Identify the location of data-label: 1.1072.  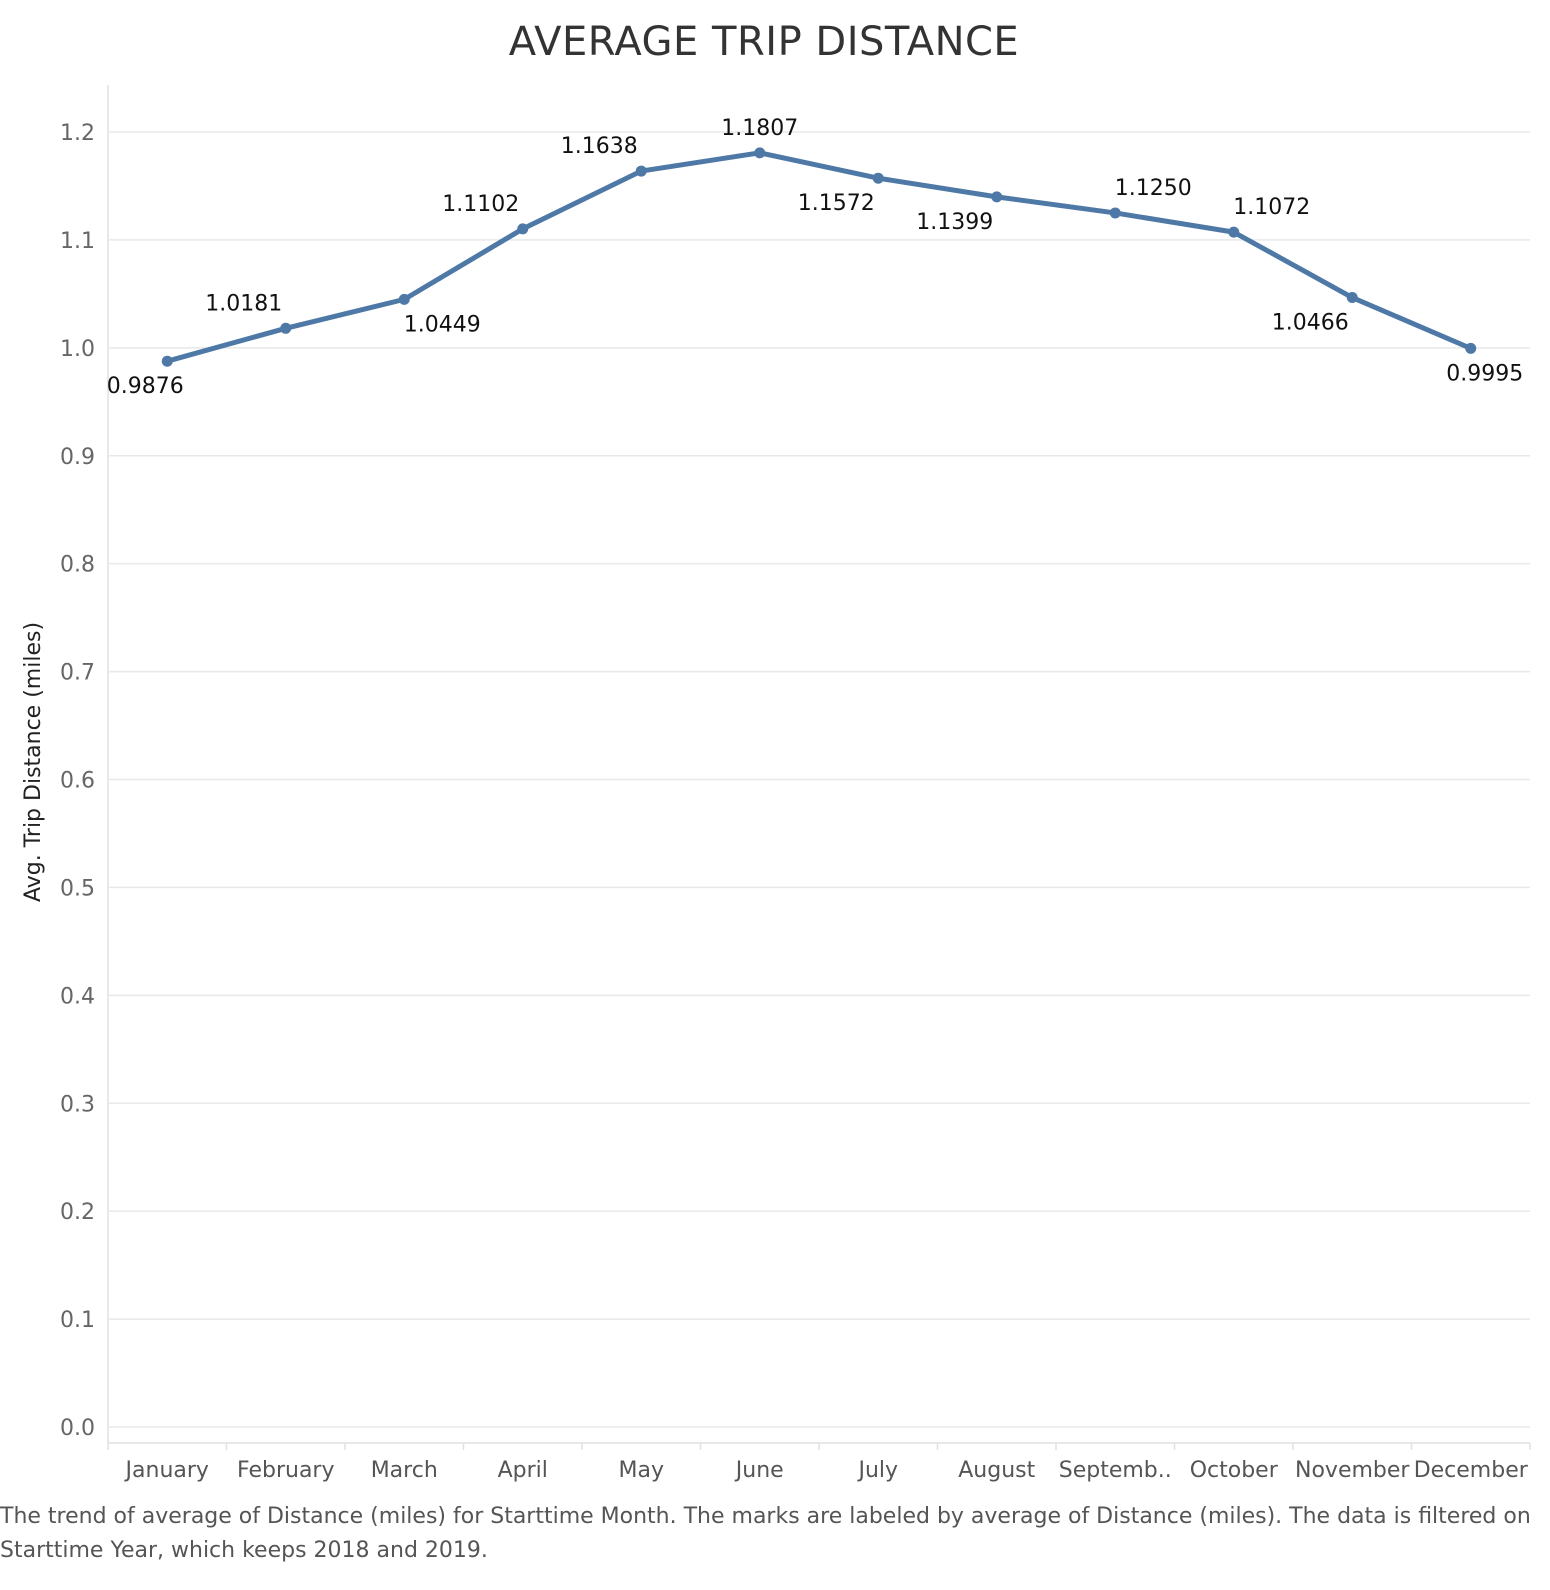
(1271, 207).